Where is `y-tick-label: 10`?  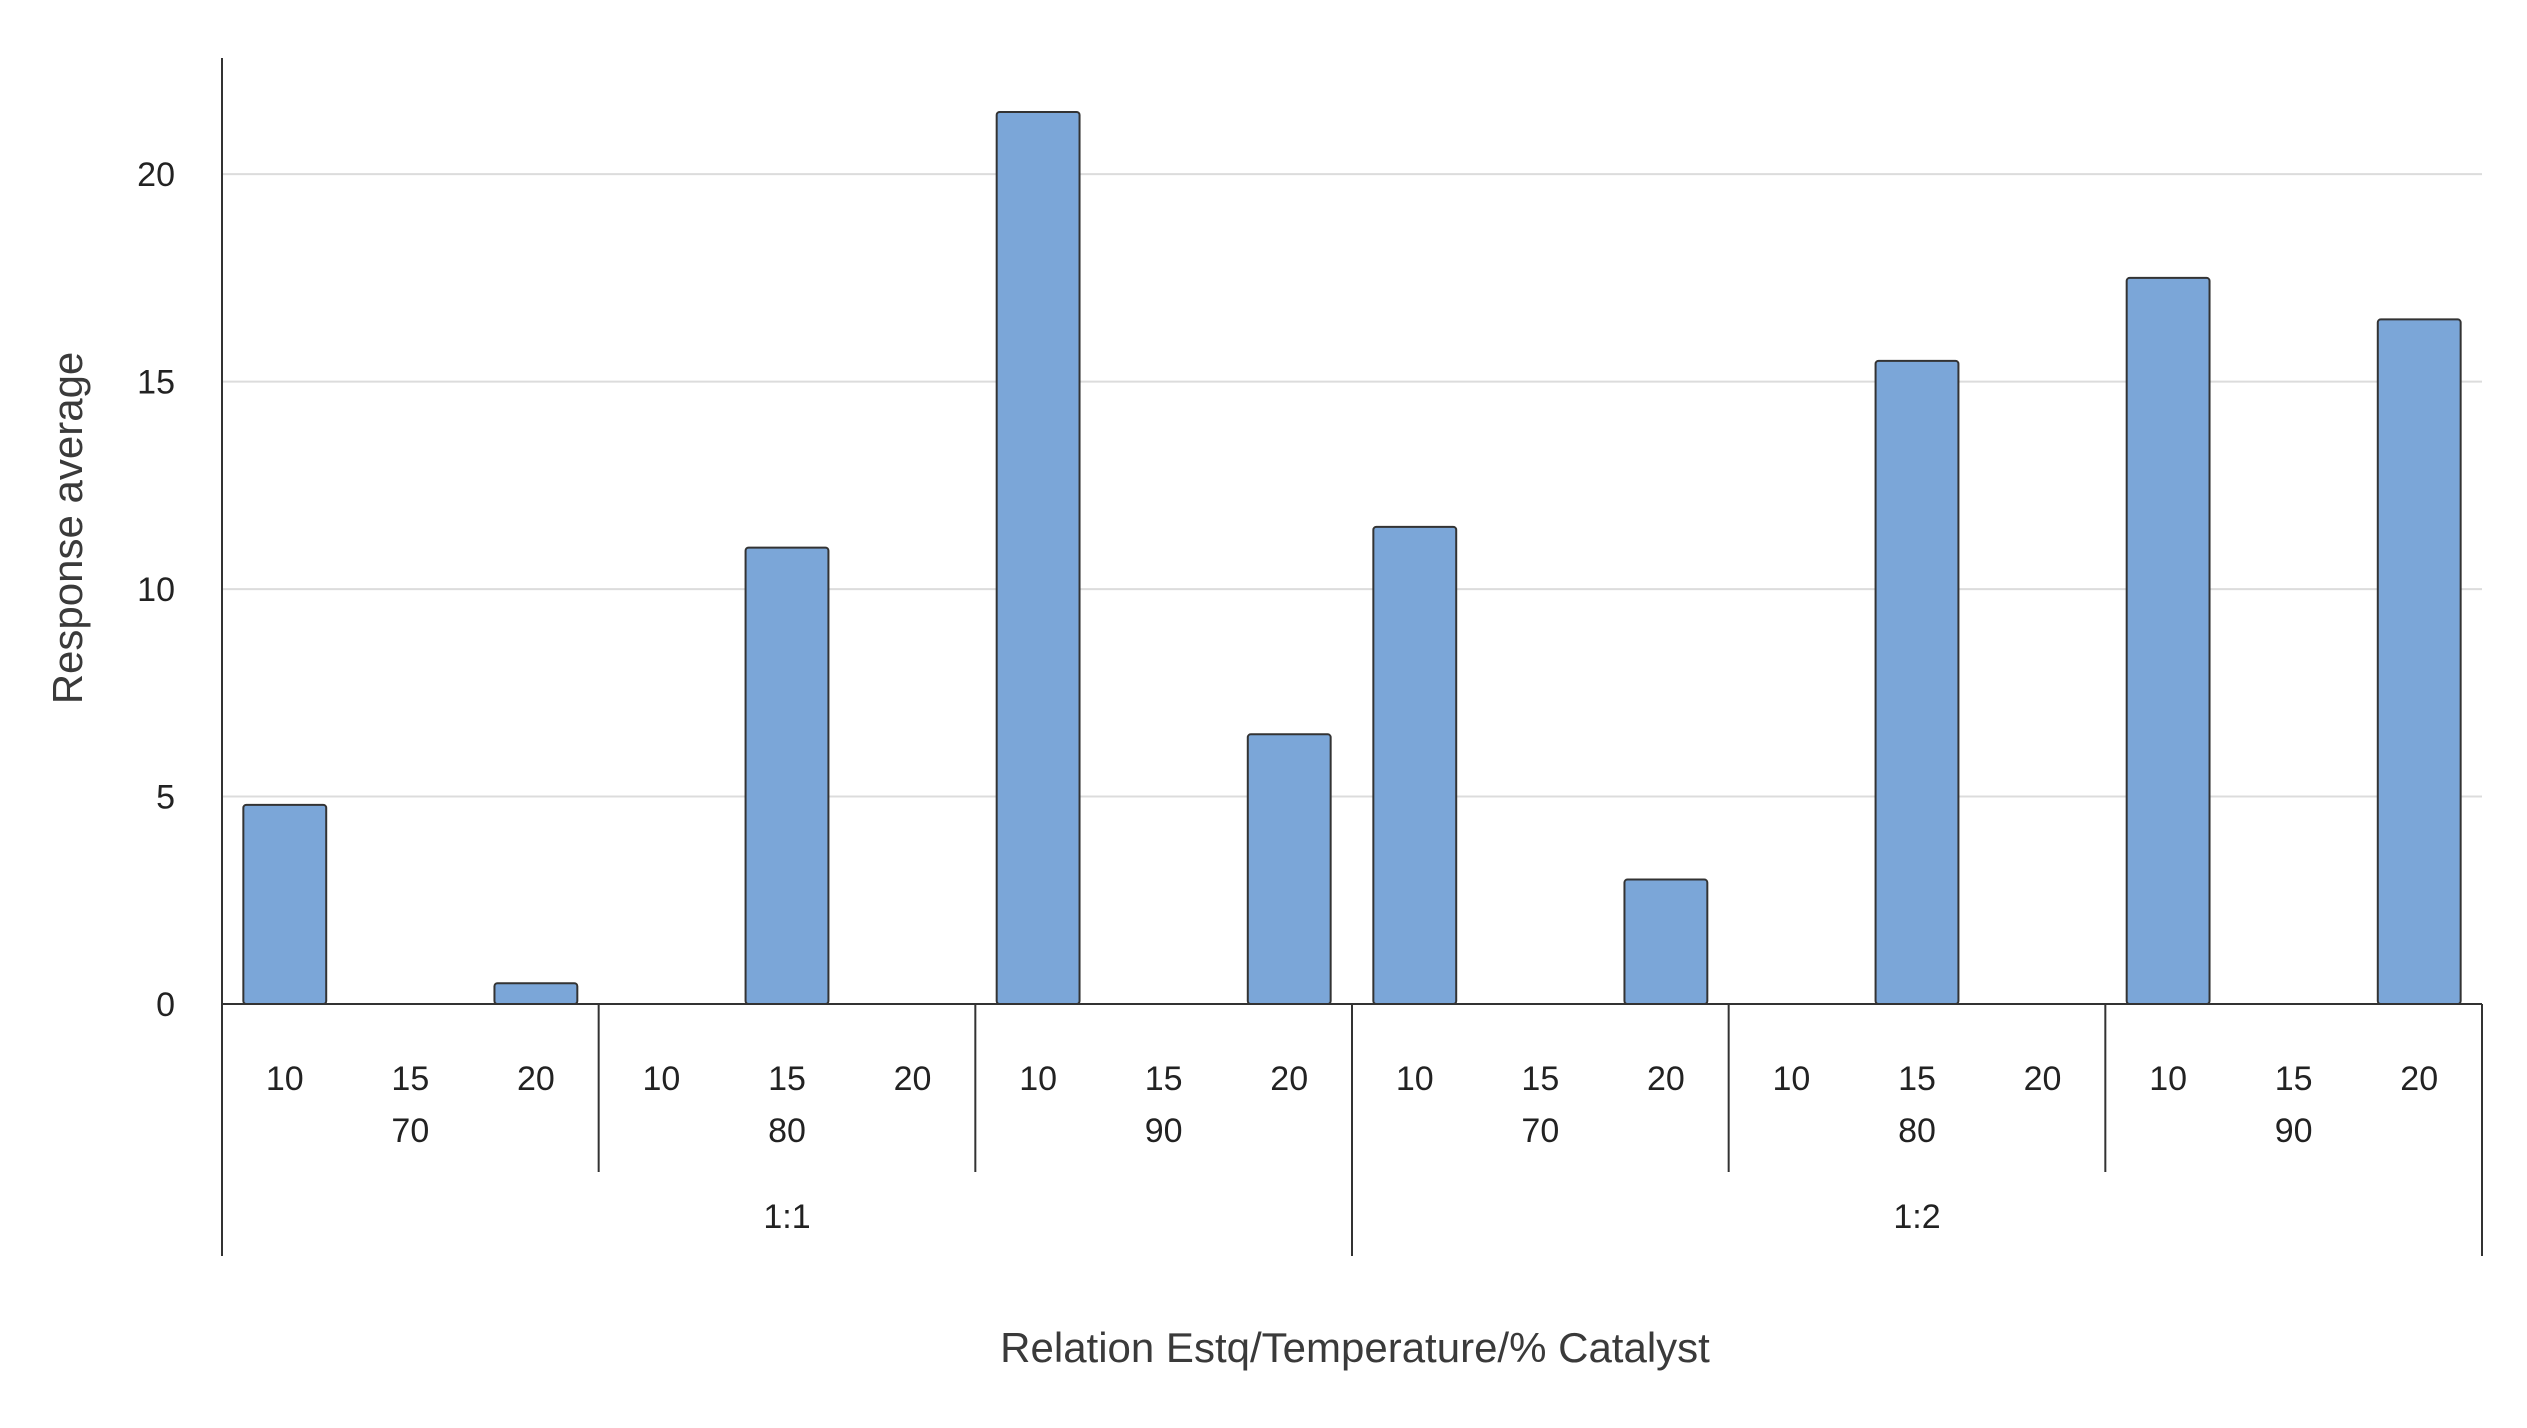
y-tick-label: 10 is located at coordinates (156, 590).